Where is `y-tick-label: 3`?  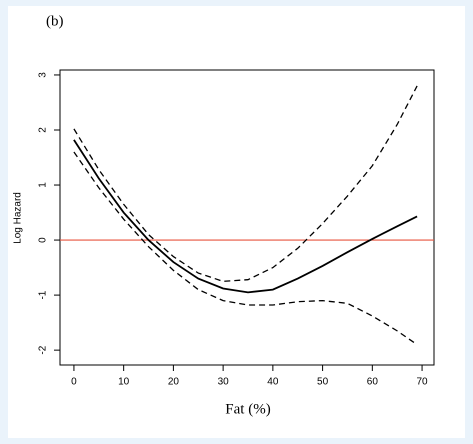
y-tick-label: 3 is located at coordinates (43, 75).